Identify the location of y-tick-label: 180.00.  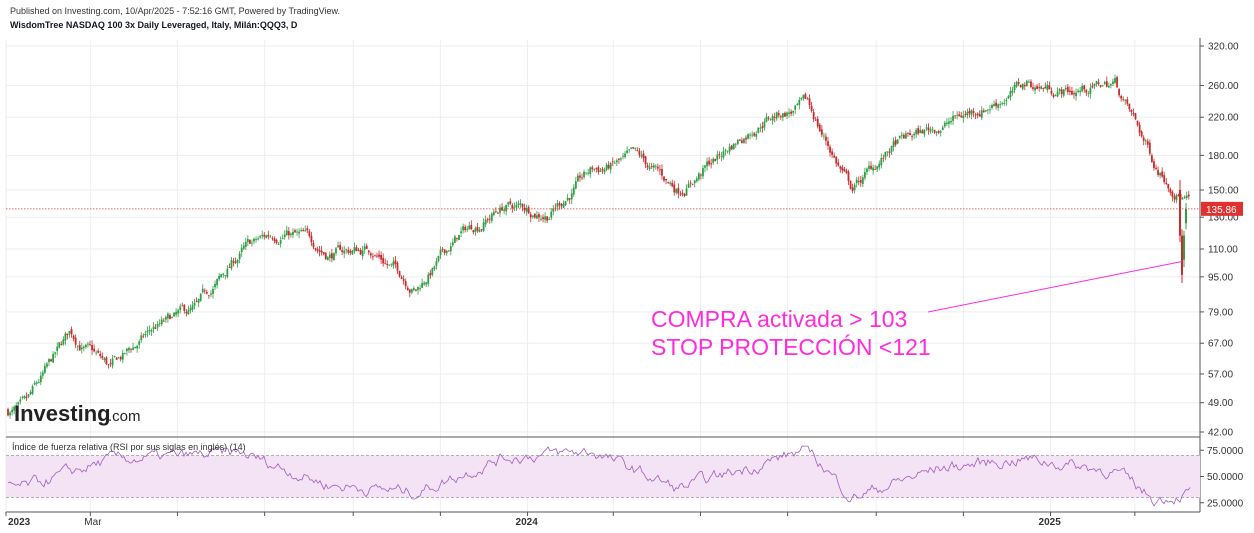
(1223, 156).